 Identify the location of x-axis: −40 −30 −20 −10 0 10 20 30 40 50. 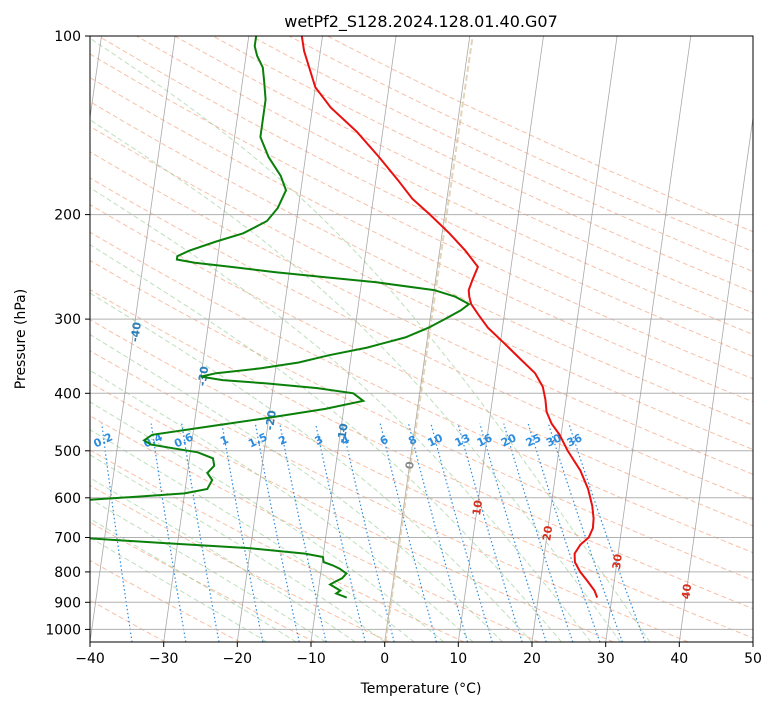
(418, 654).